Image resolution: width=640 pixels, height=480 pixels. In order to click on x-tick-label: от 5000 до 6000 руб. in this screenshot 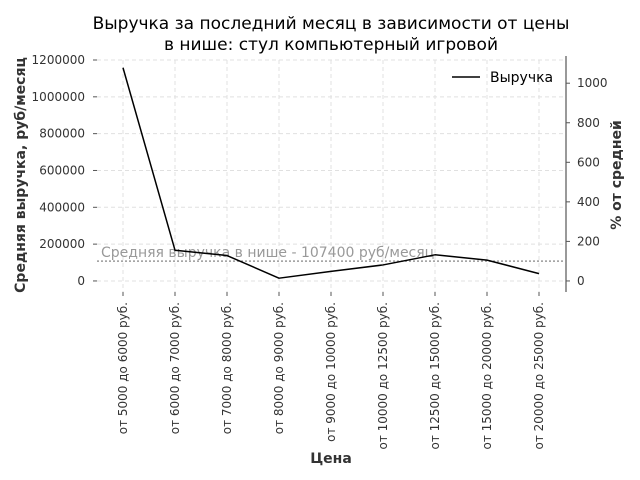, I will do `click(123, 368)`.